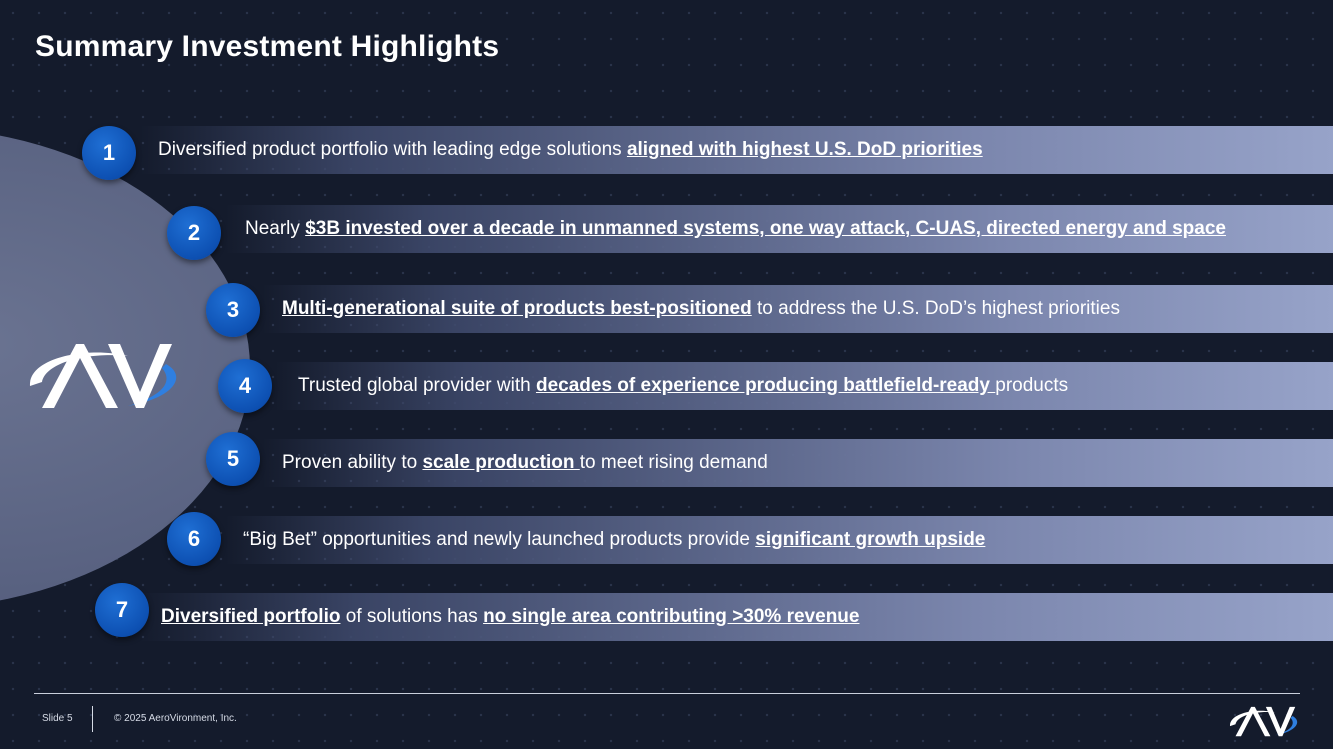 The height and width of the screenshot is (749, 1333). I want to click on page-title: Summary Investment Highlights, so click(267, 46).